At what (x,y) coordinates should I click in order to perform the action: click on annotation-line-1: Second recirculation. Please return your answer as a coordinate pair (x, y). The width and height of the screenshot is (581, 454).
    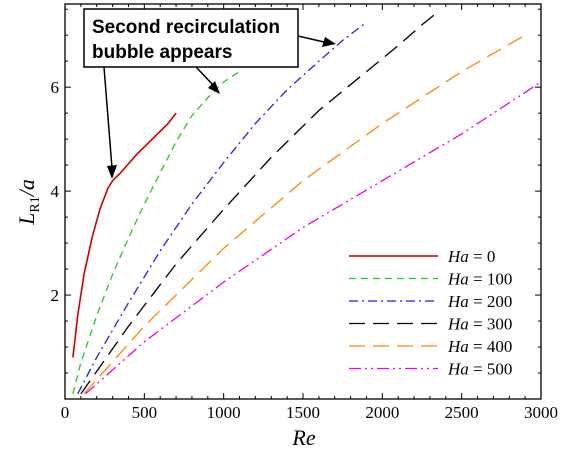
    Looking at the image, I should click on (186, 27).